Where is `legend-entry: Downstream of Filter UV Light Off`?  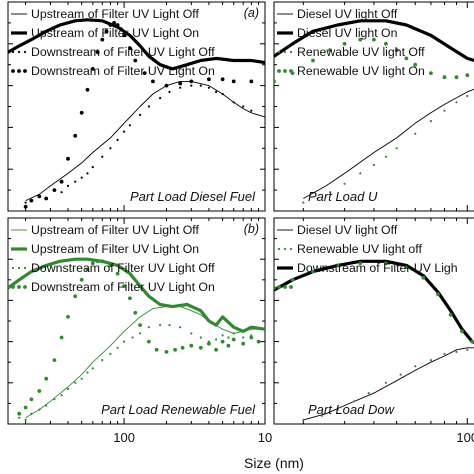
legend-entry: Downstream of Filter UV Light Off is located at coordinates (123, 52).